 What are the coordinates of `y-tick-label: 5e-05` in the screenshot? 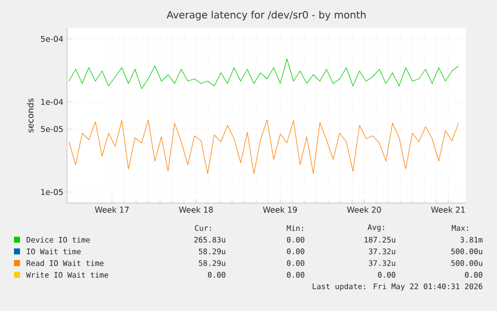 It's located at (52, 129).